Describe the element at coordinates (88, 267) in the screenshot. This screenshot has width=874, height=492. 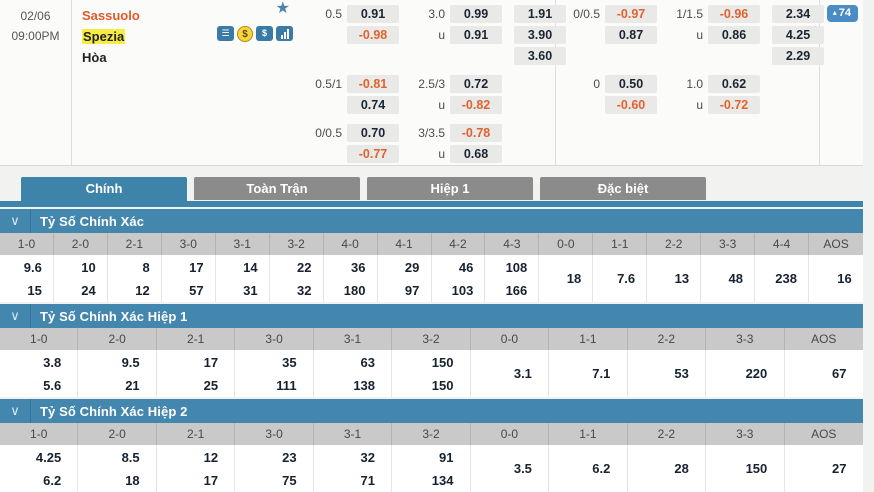
I see `score-odds-value: 10` at that location.